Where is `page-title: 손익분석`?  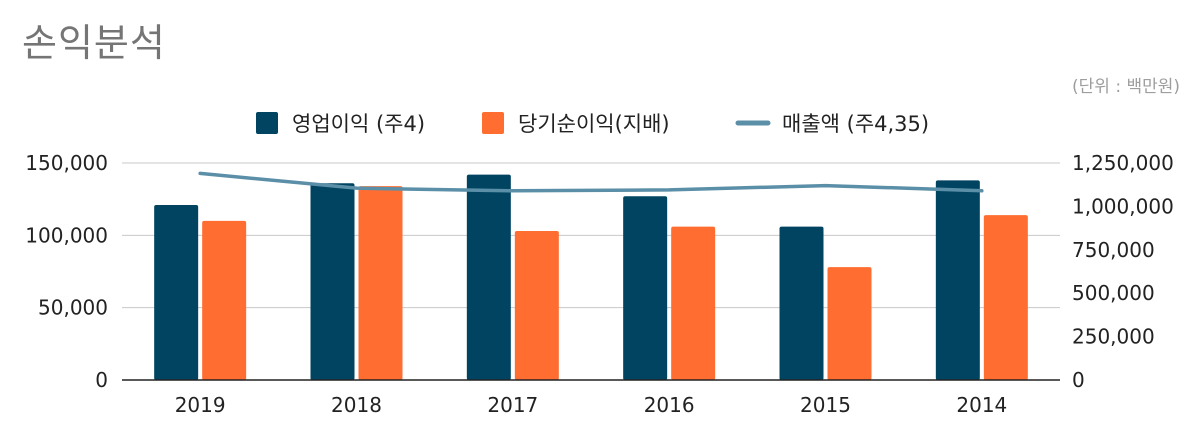
page-title: 손익분석 is located at coordinates (94, 43).